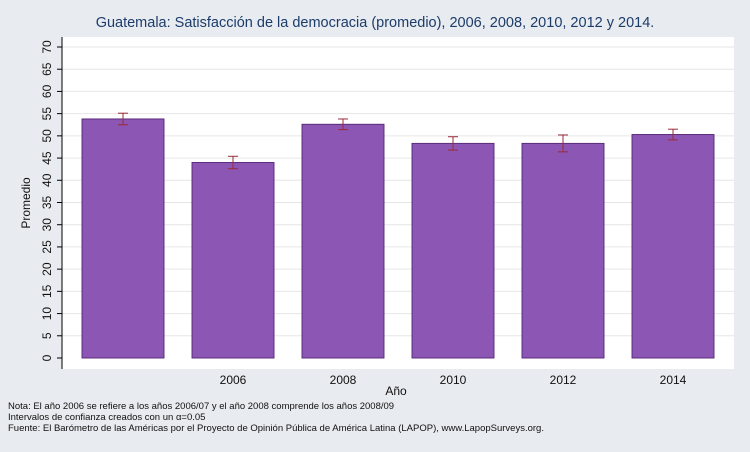 The height and width of the screenshot is (452, 750). Describe the element at coordinates (47, 269) in the screenshot. I see `y-tick-label: 20` at that location.